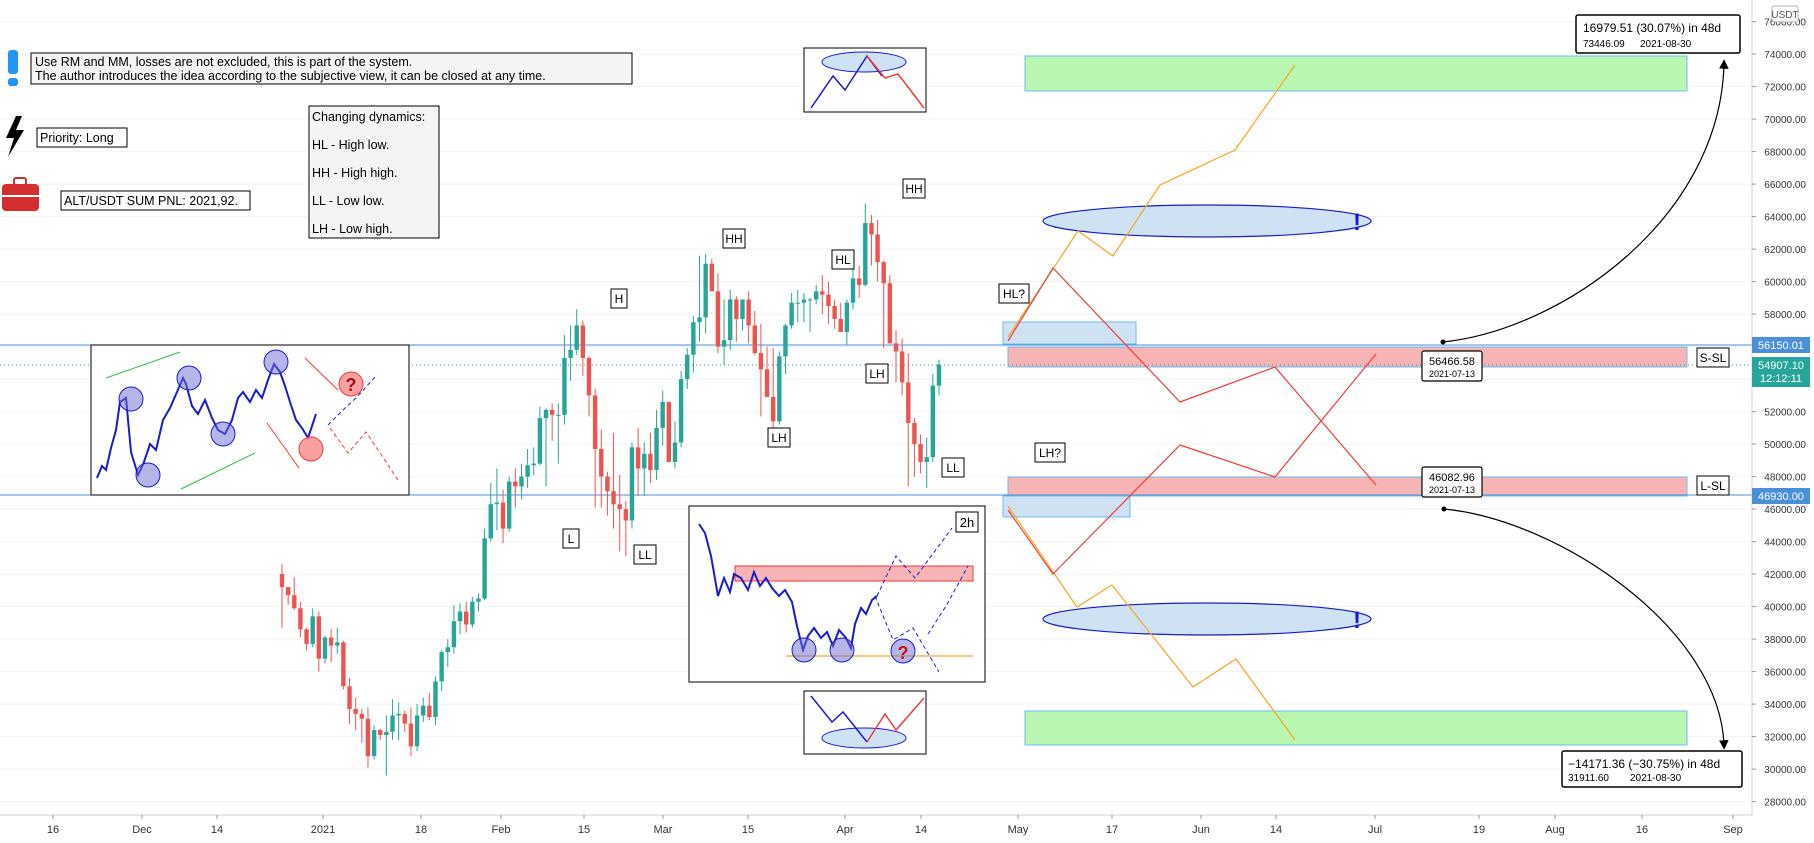 Image resolution: width=1814 pixels, height=843 pixels. What do you see at coordinates (1014, 294) in the screenshot?
I see `svg-text: HL?` at bounding box center [1014, 294].